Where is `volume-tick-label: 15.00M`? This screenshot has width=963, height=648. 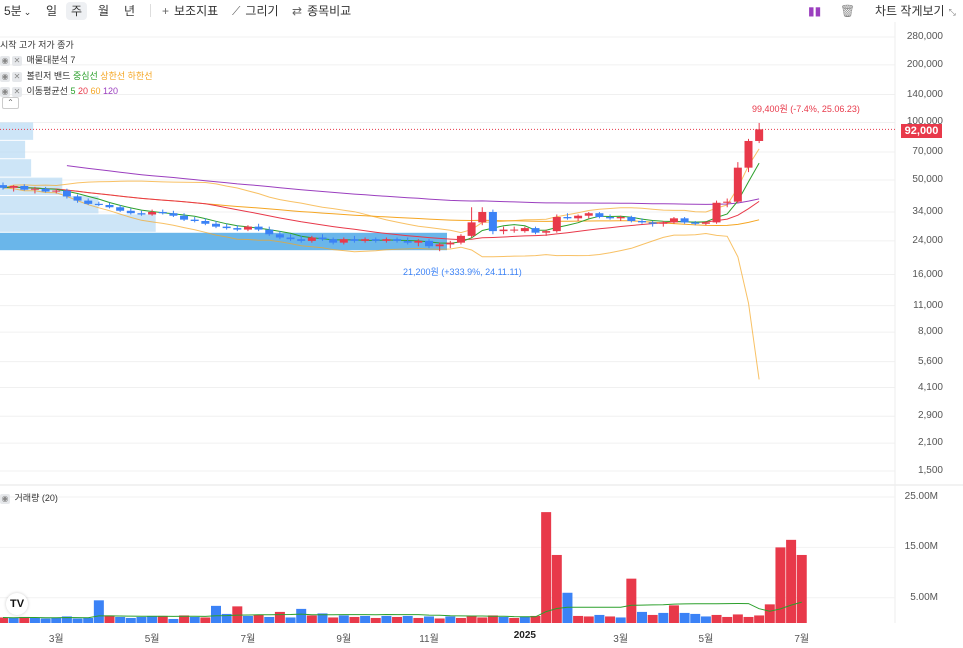
volume-tick-label: 15.00M is located at coordinates (921, 547).